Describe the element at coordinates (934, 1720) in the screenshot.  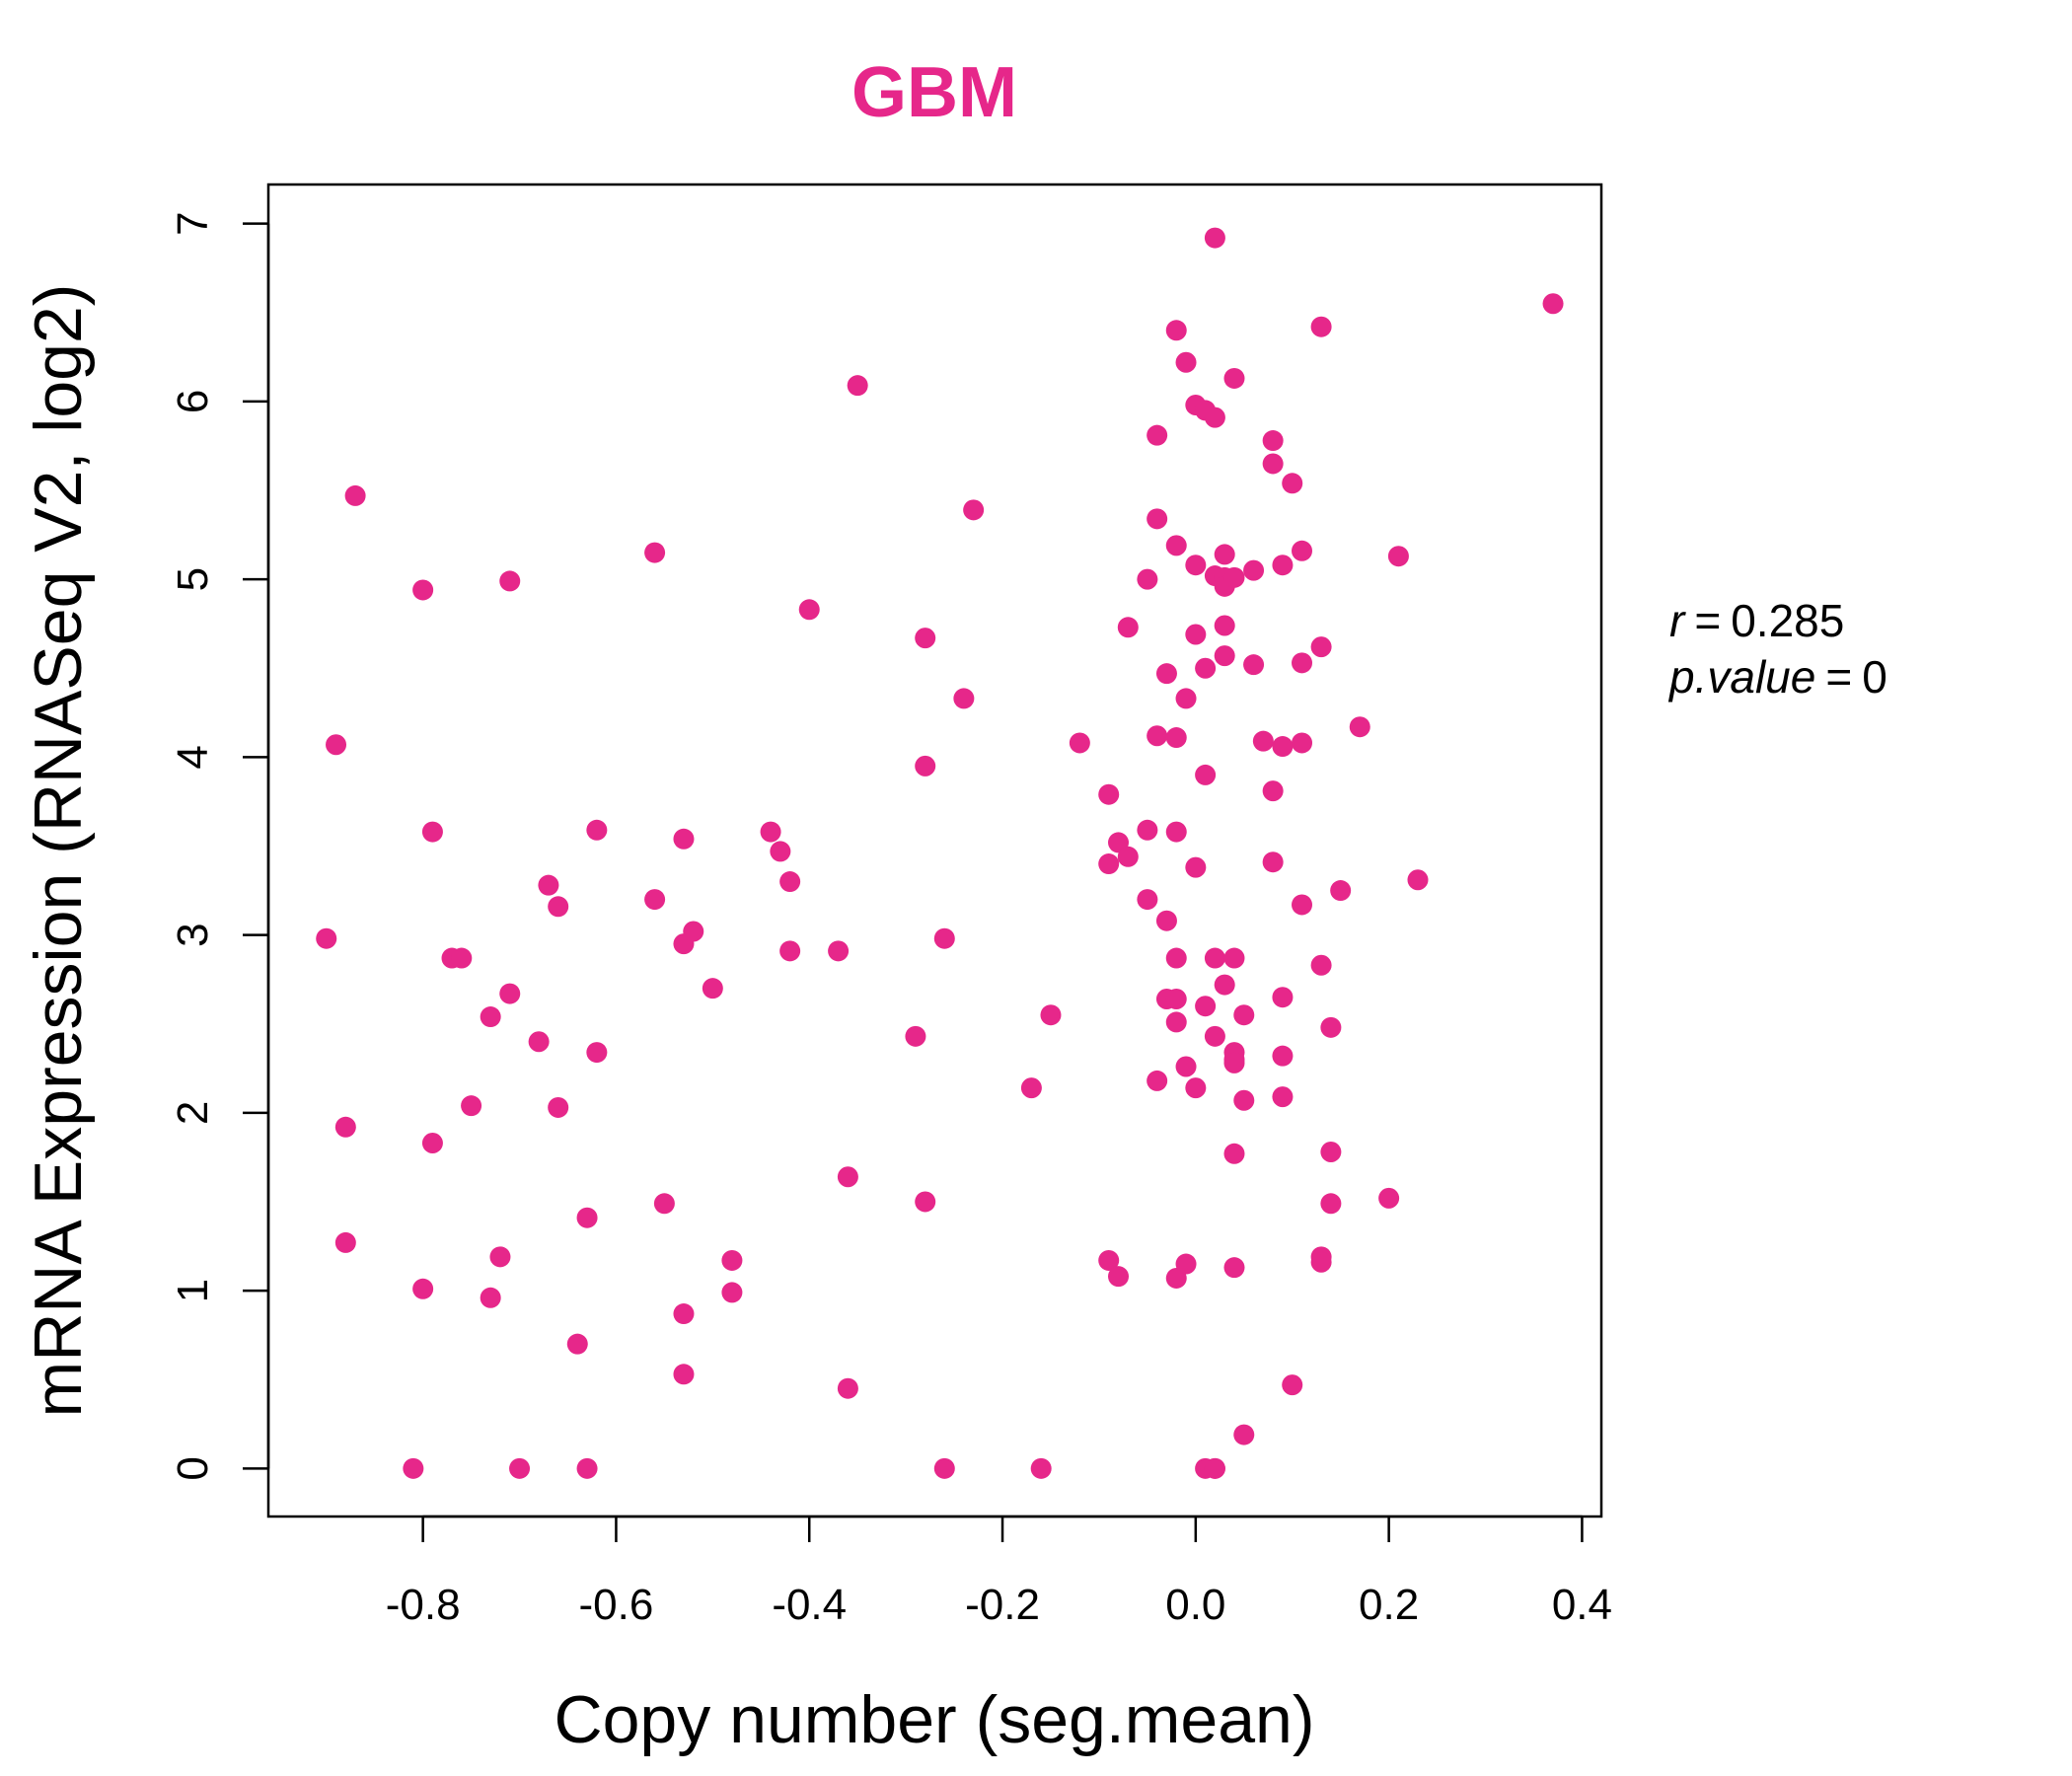
I see `x-axis-title: Copy number (seg.mean)` at that location.